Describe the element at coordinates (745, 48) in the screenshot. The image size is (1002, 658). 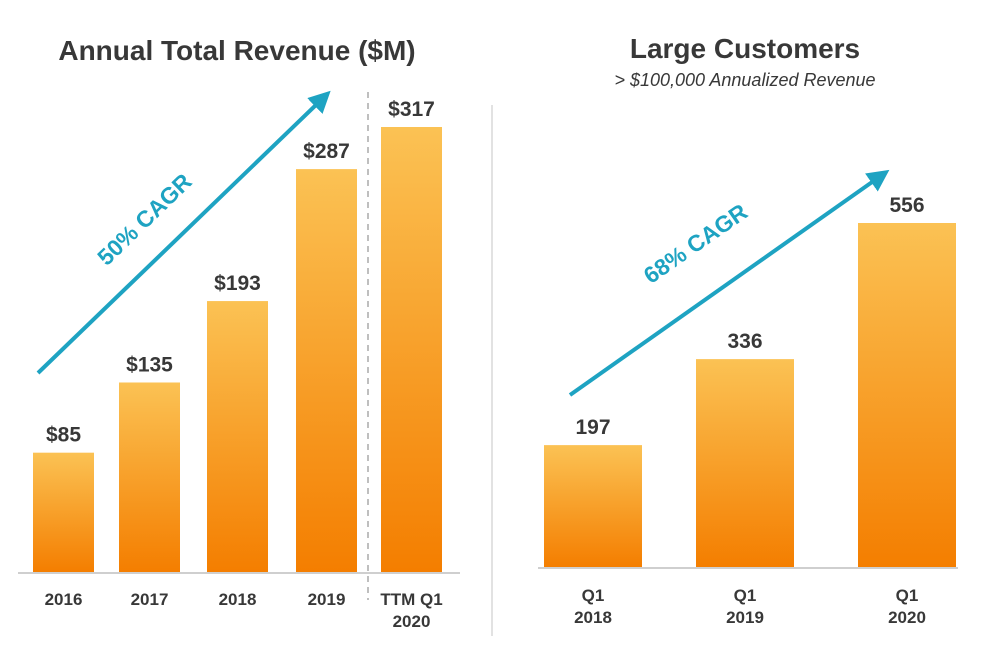
I see `right-chart-title: Large Customers` at that location.